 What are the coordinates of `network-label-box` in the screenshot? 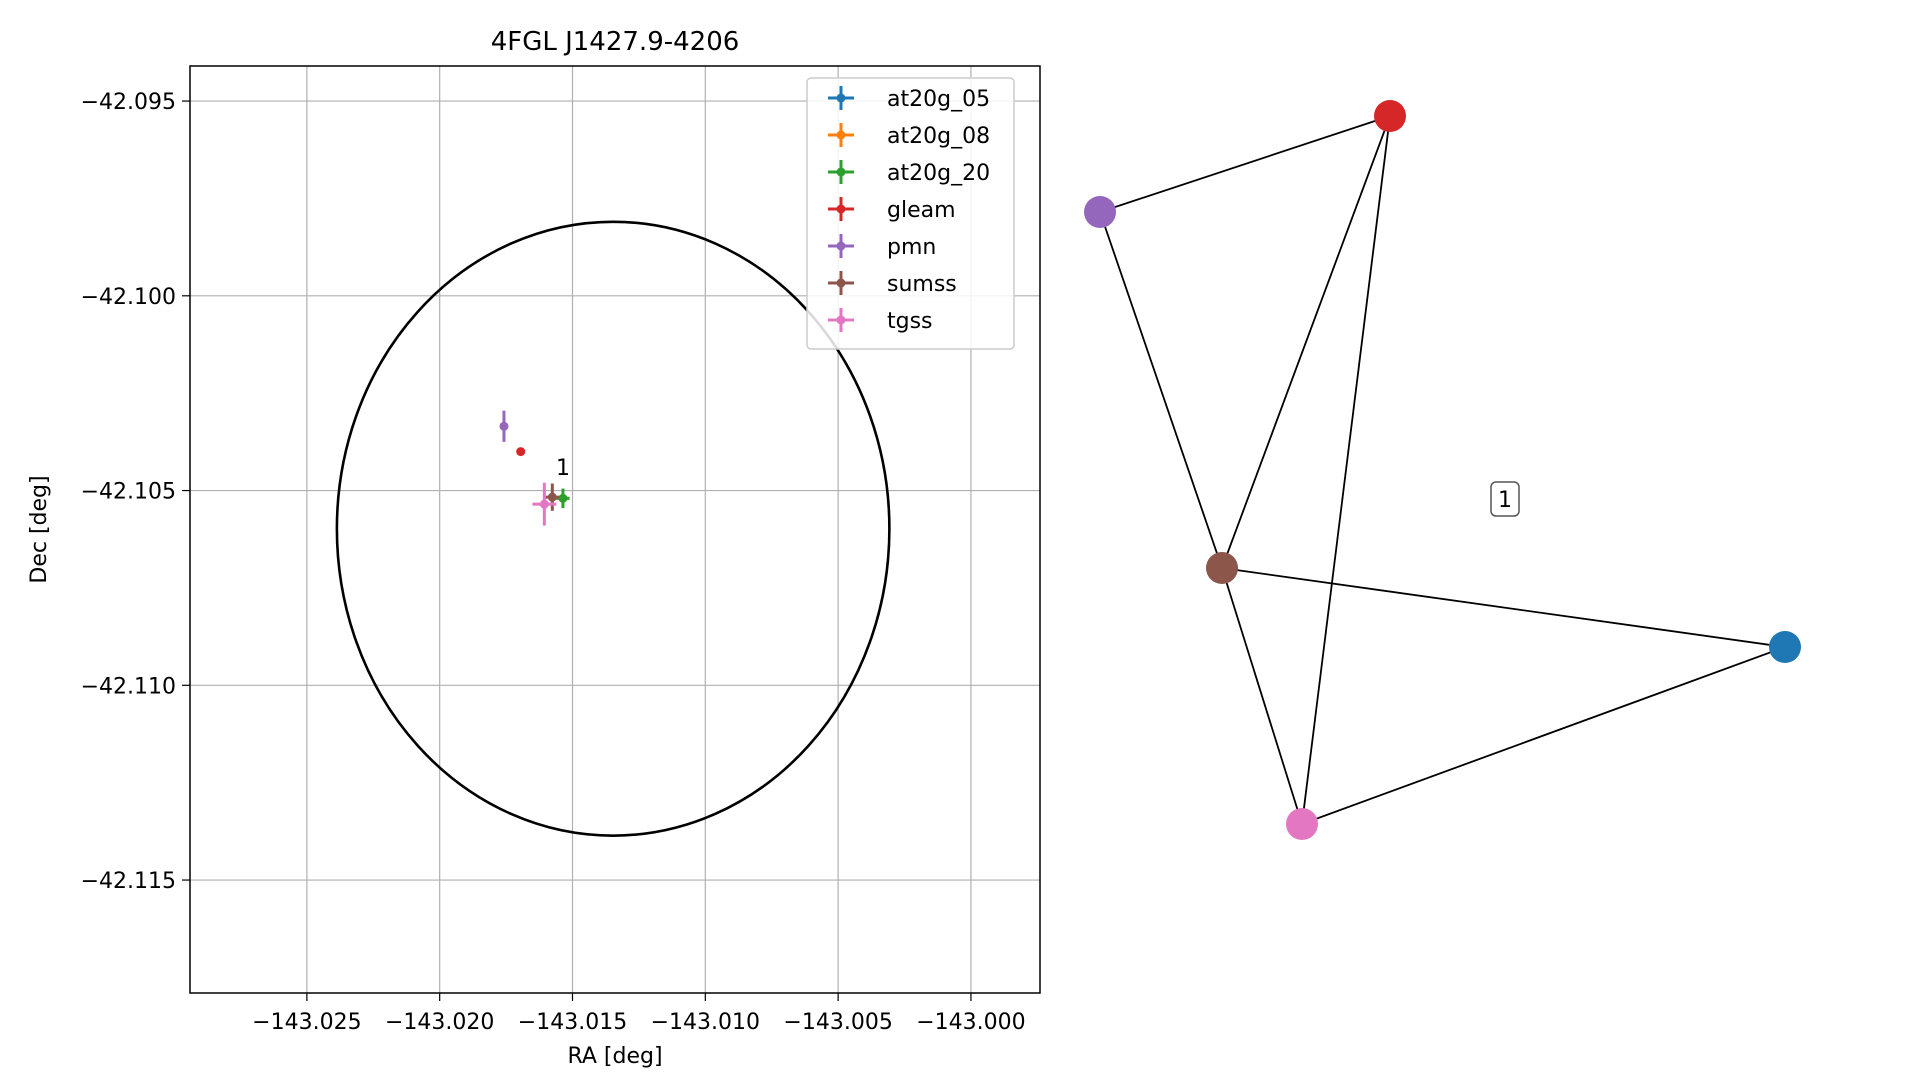 It's located at (1505, 499).